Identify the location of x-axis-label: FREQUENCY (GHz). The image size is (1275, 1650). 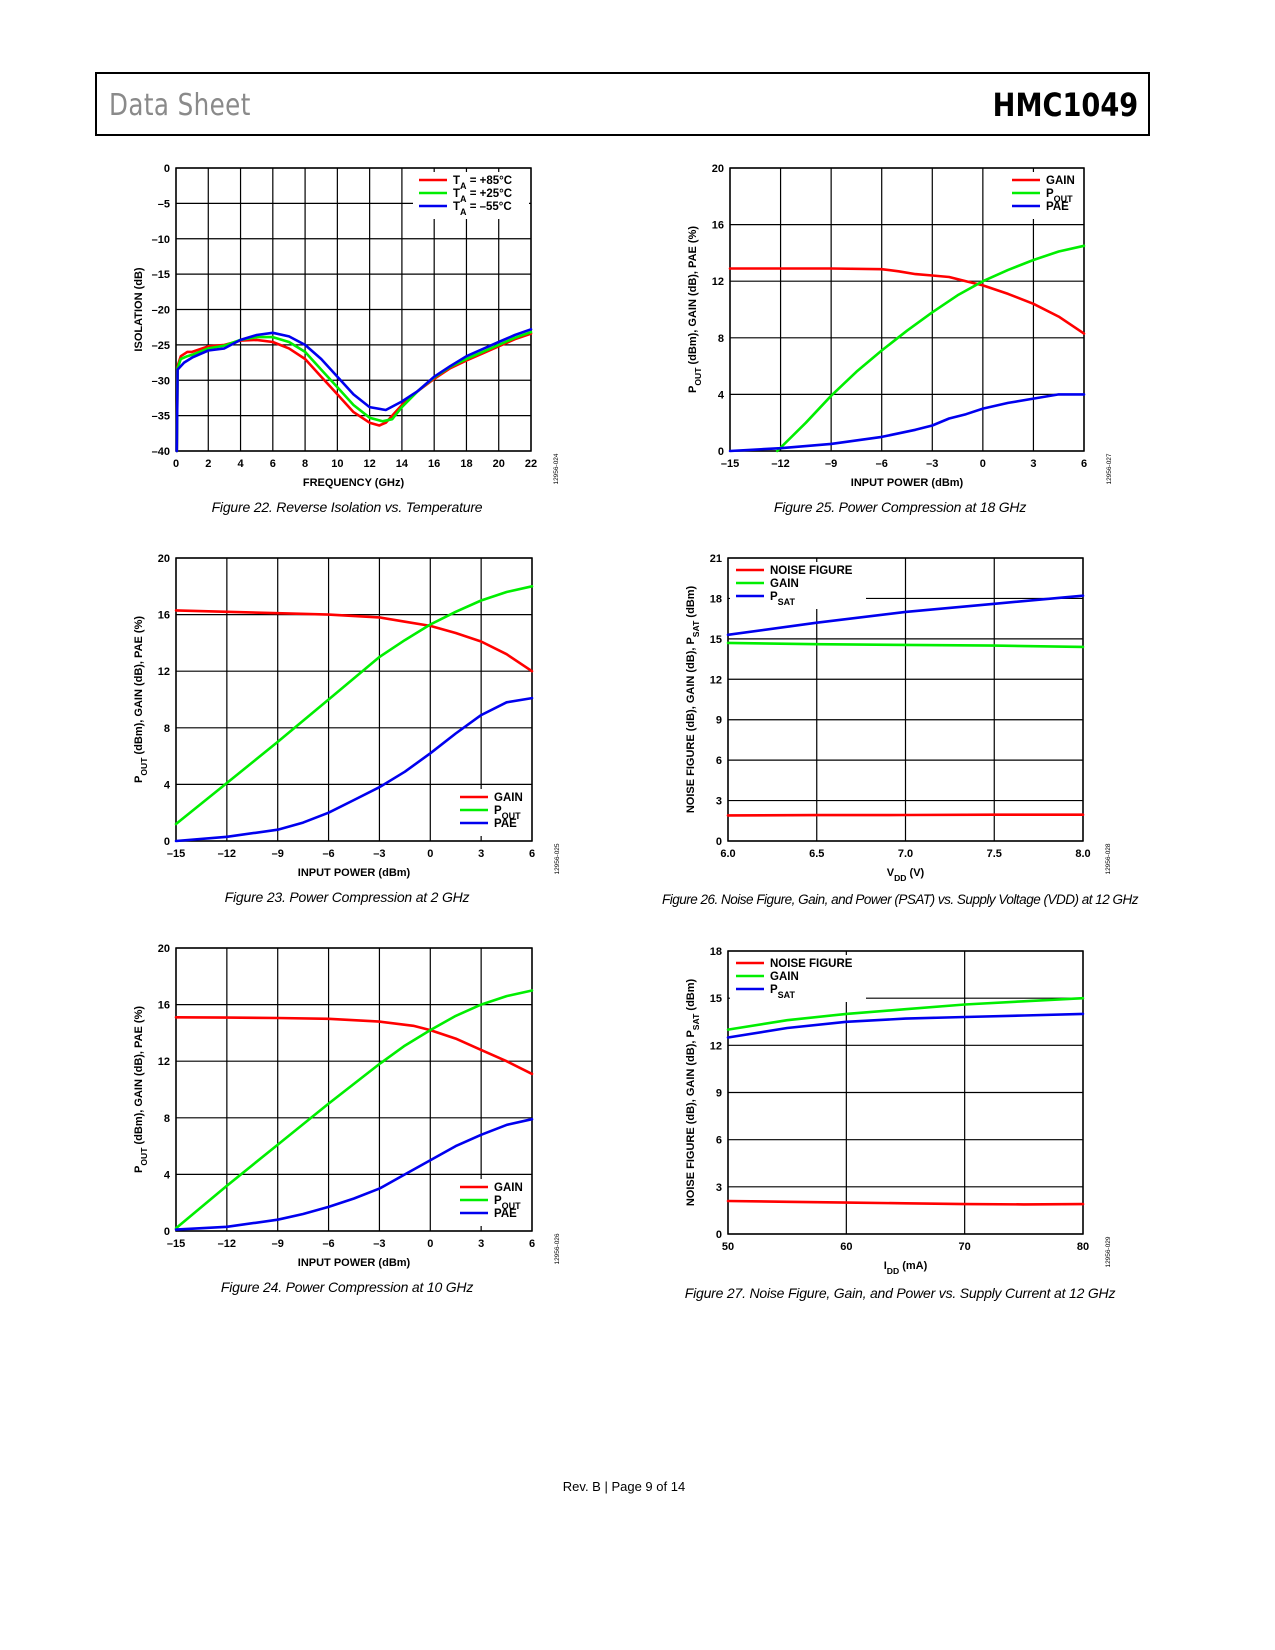
(354, 483).